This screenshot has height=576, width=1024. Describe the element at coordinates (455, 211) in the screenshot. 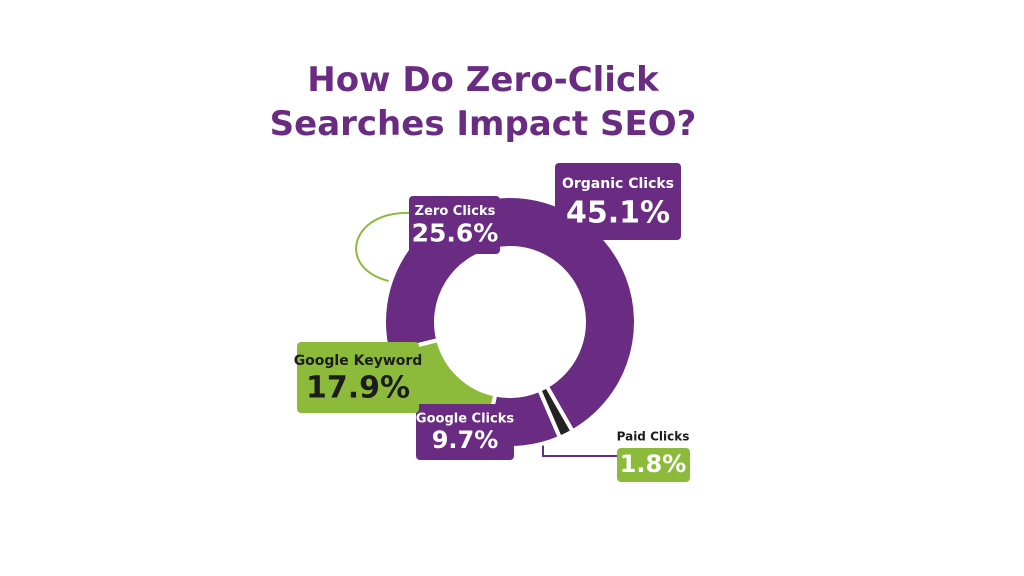

I see `category-label: Zero Clicks` at that location.